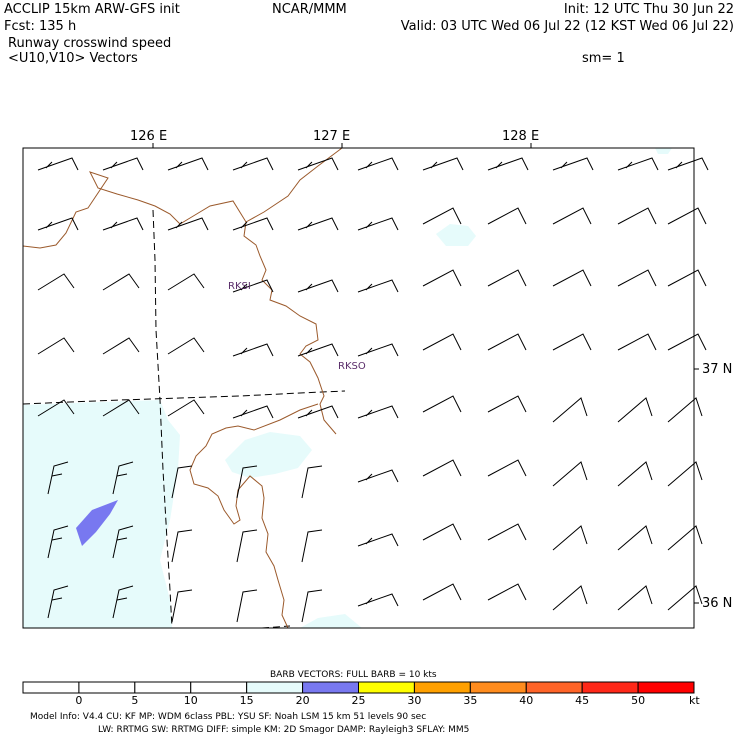 The width and height of the screenshot is (740, 740). I want to click on vector-field-name: <U10,V10> Vectors, so click(73, 58).